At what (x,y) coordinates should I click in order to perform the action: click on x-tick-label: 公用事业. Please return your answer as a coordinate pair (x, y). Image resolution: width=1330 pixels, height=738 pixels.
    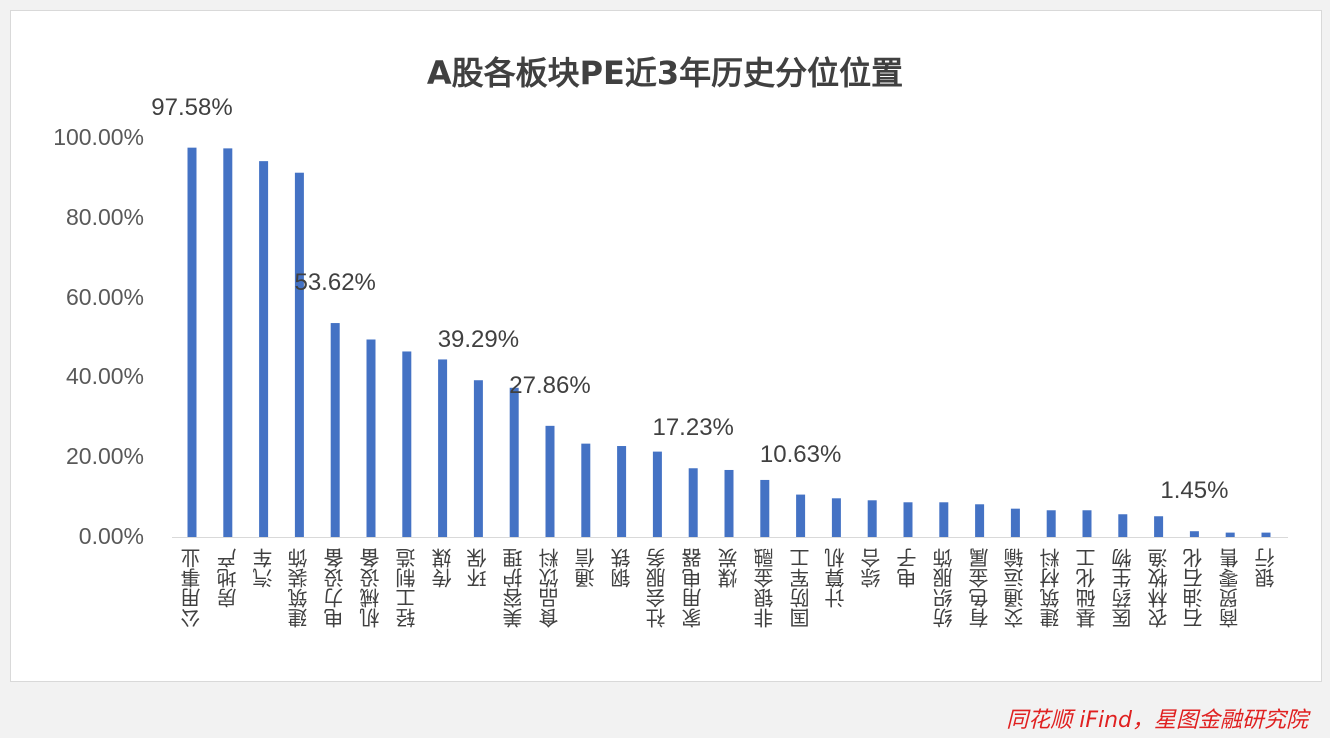
    Looking at the image, I should click on (192, 588).